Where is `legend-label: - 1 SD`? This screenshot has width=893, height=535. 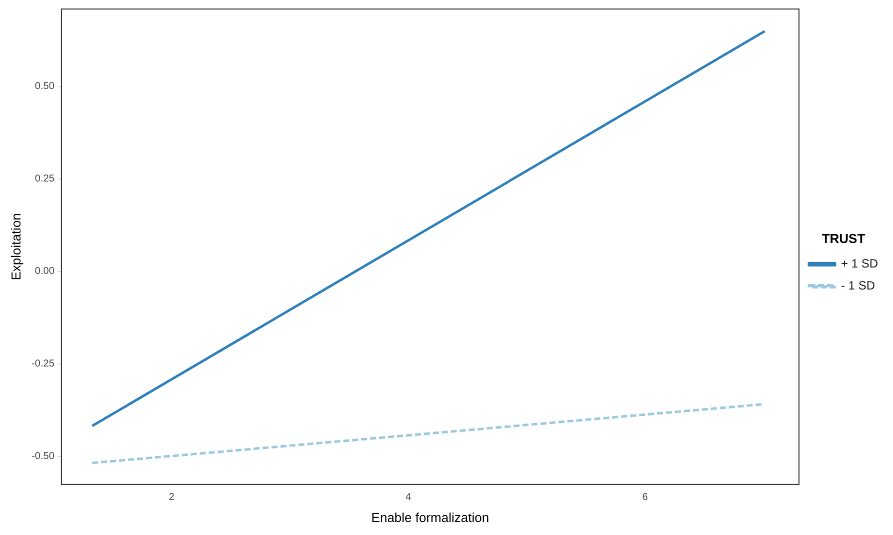
legend-label: - 1 SD is located at coordinates (858, 285).